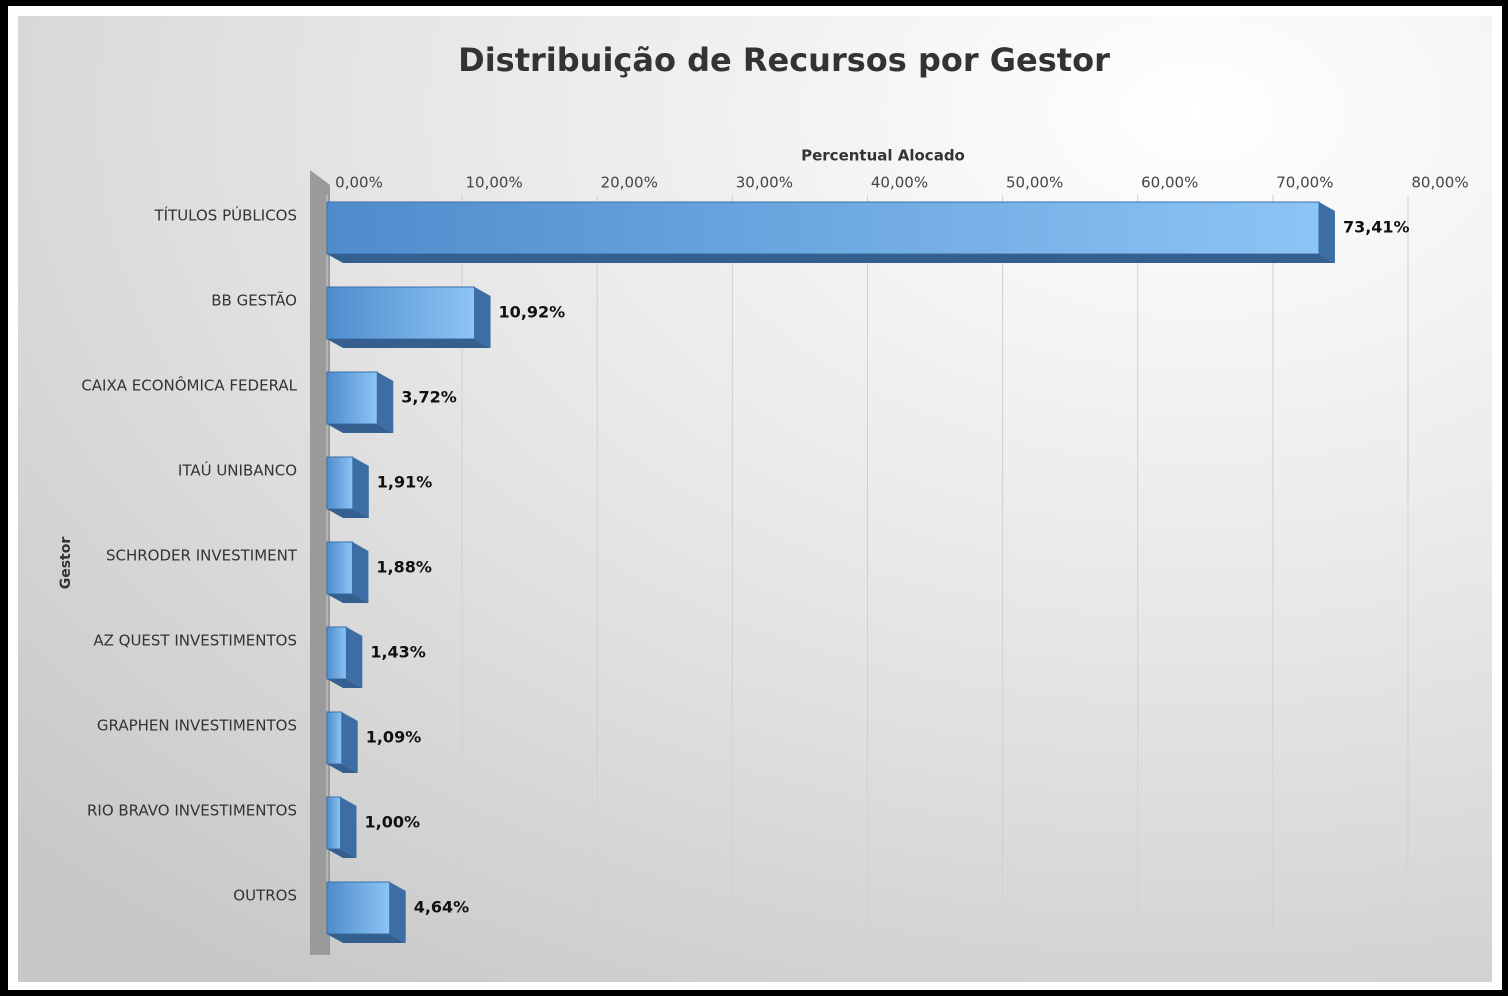  Describe the element at coordinates (532, 312) in the screenshot. I see `data-label: 10,92%` at that location.